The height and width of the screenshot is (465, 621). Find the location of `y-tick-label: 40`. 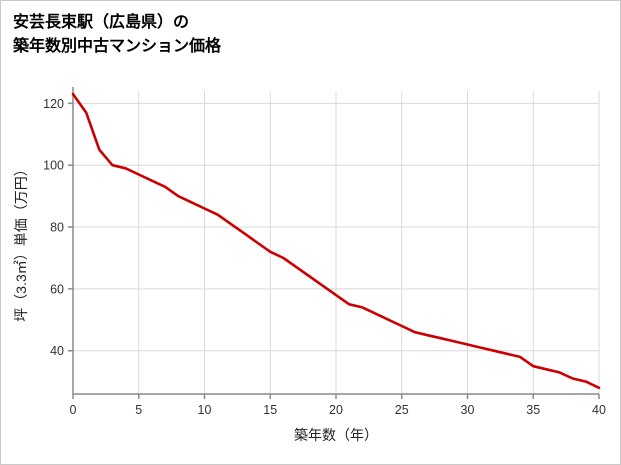

y-tick-label: 40 is located at coordinates (57, 351).